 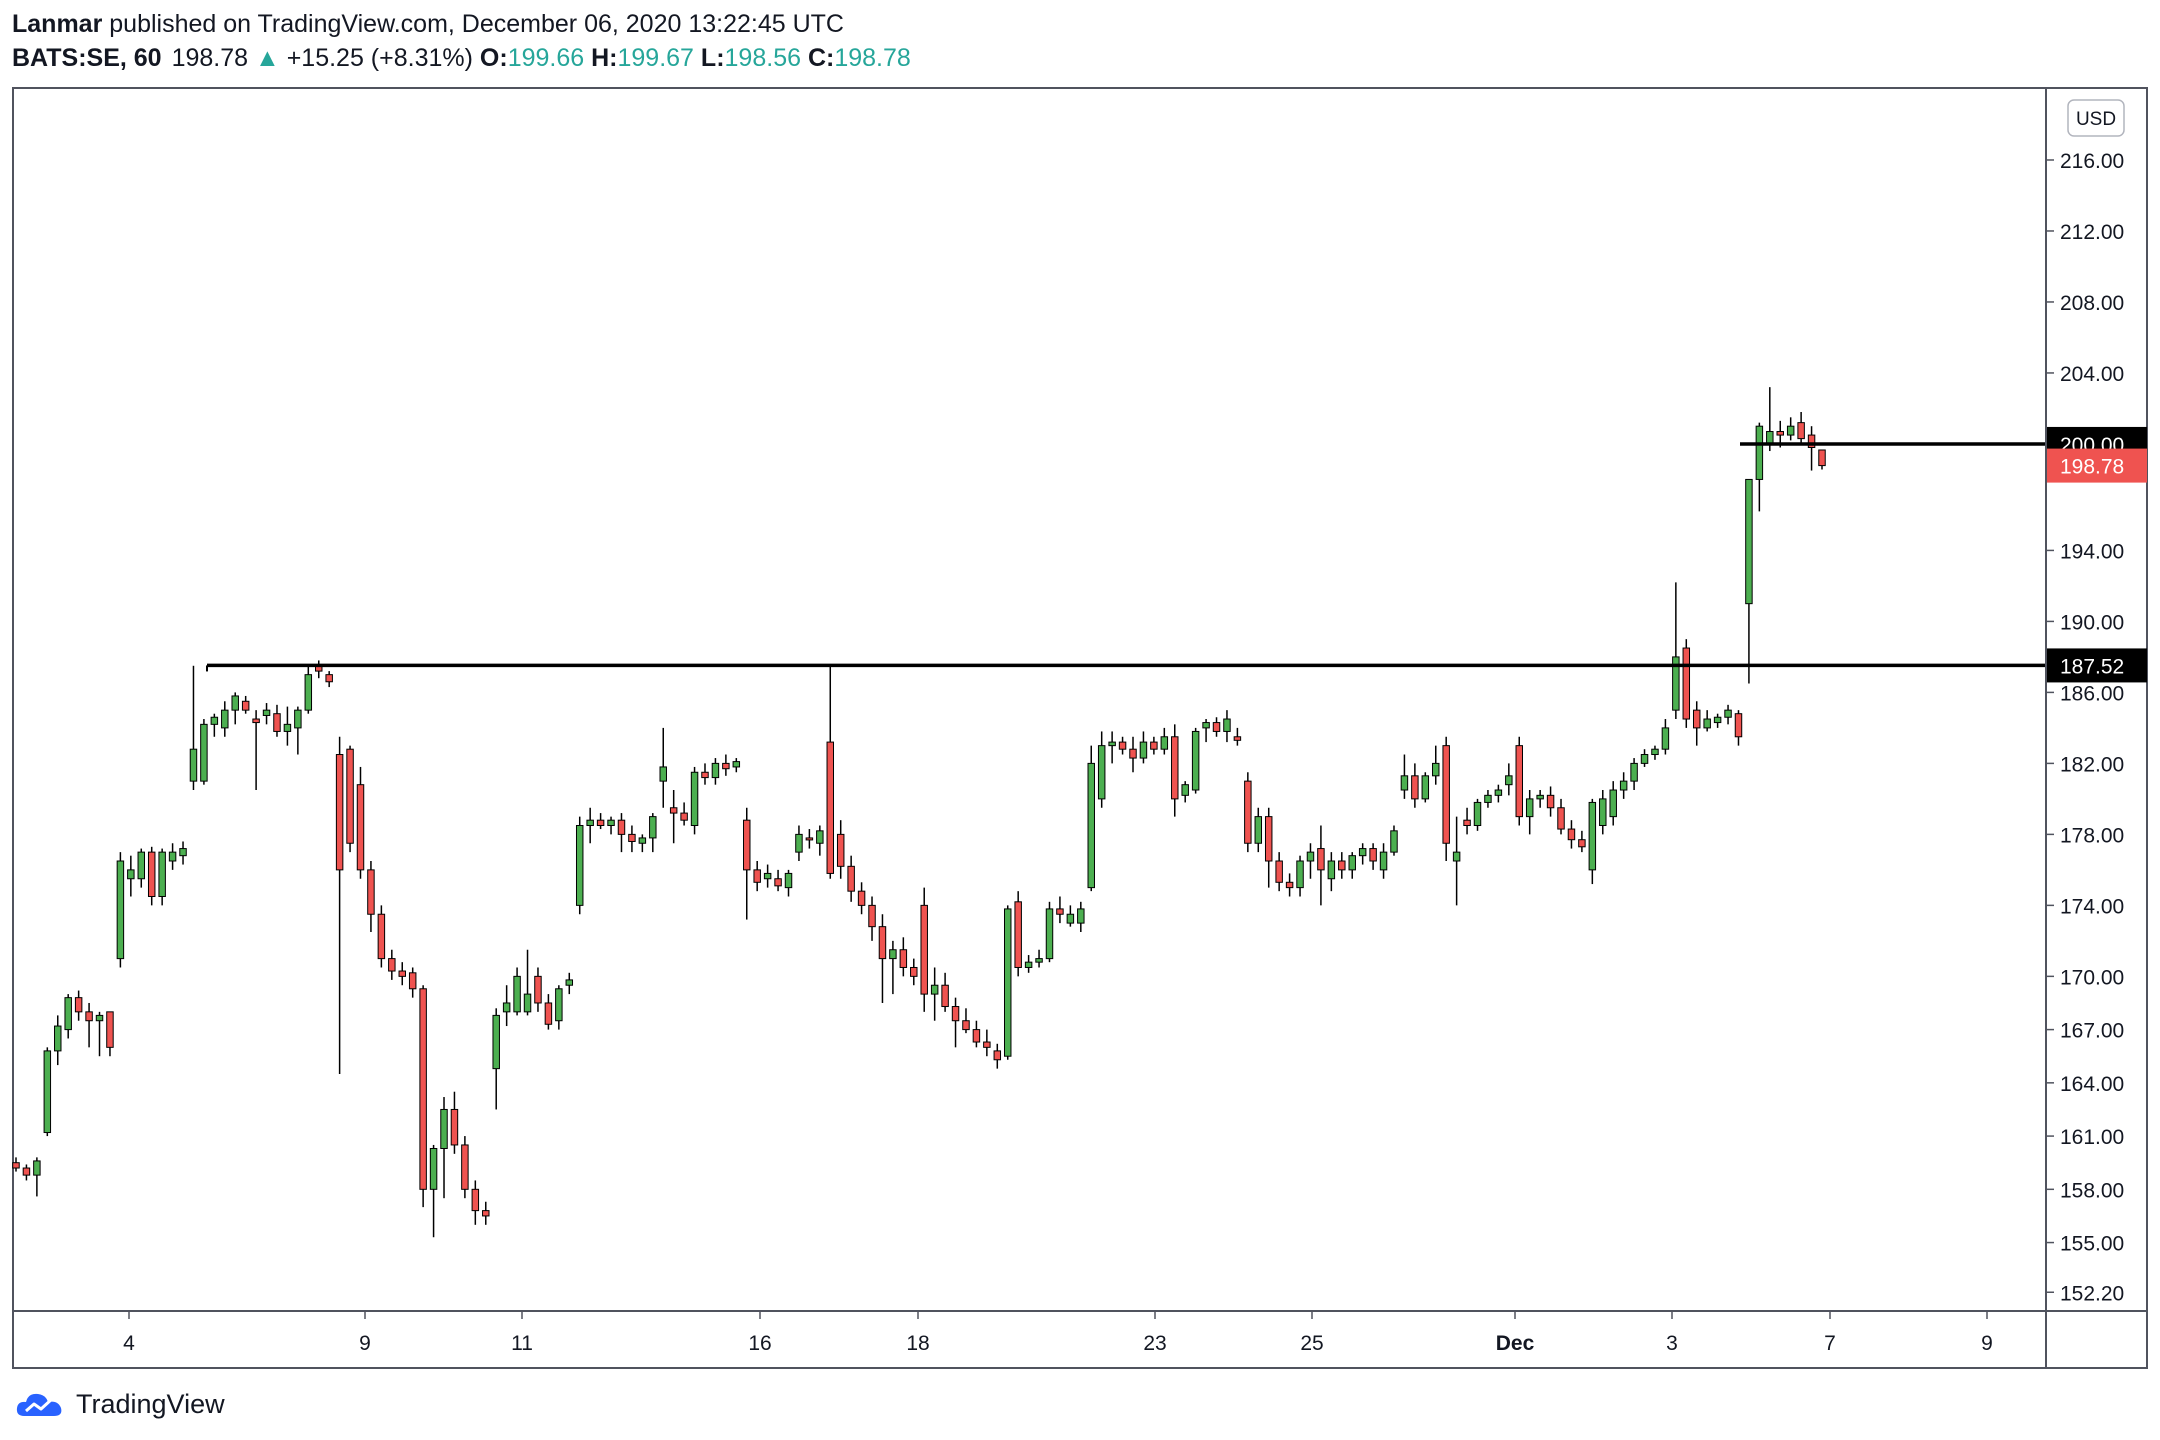 I want to click on time-tick-label: 7, so click(x=1830, y=1343).